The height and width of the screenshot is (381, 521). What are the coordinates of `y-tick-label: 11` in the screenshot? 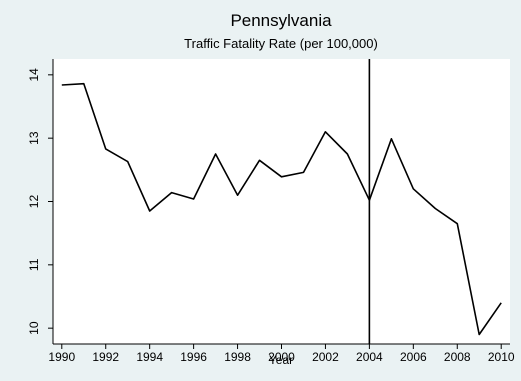 It's located at (34, 264).